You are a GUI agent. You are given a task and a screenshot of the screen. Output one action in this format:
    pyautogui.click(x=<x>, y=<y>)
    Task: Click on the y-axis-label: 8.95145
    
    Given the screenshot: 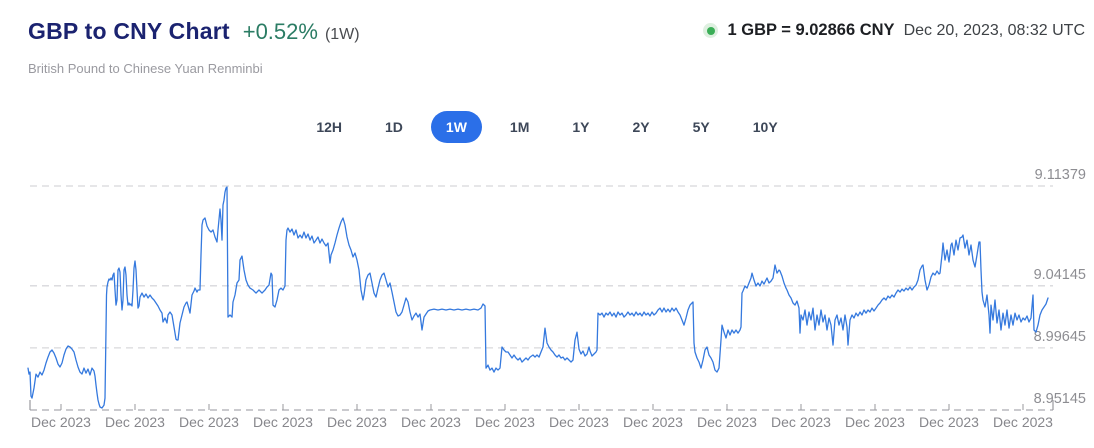 What is the action you would take?
    pyautogui.click(x=1060, y=399)
    